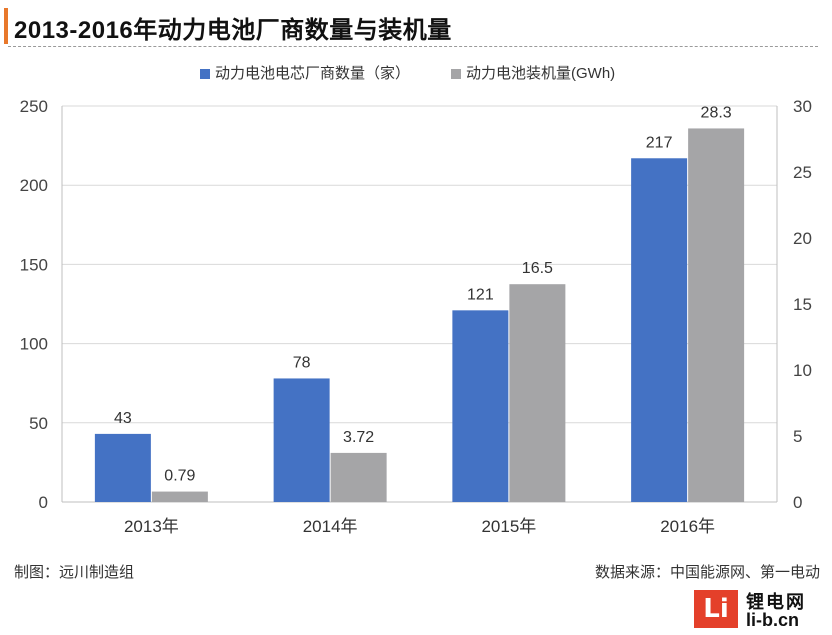 This screenshot has width=832, height=635. I want to click on data-label-series-2: 3.72, so click(358, 437).